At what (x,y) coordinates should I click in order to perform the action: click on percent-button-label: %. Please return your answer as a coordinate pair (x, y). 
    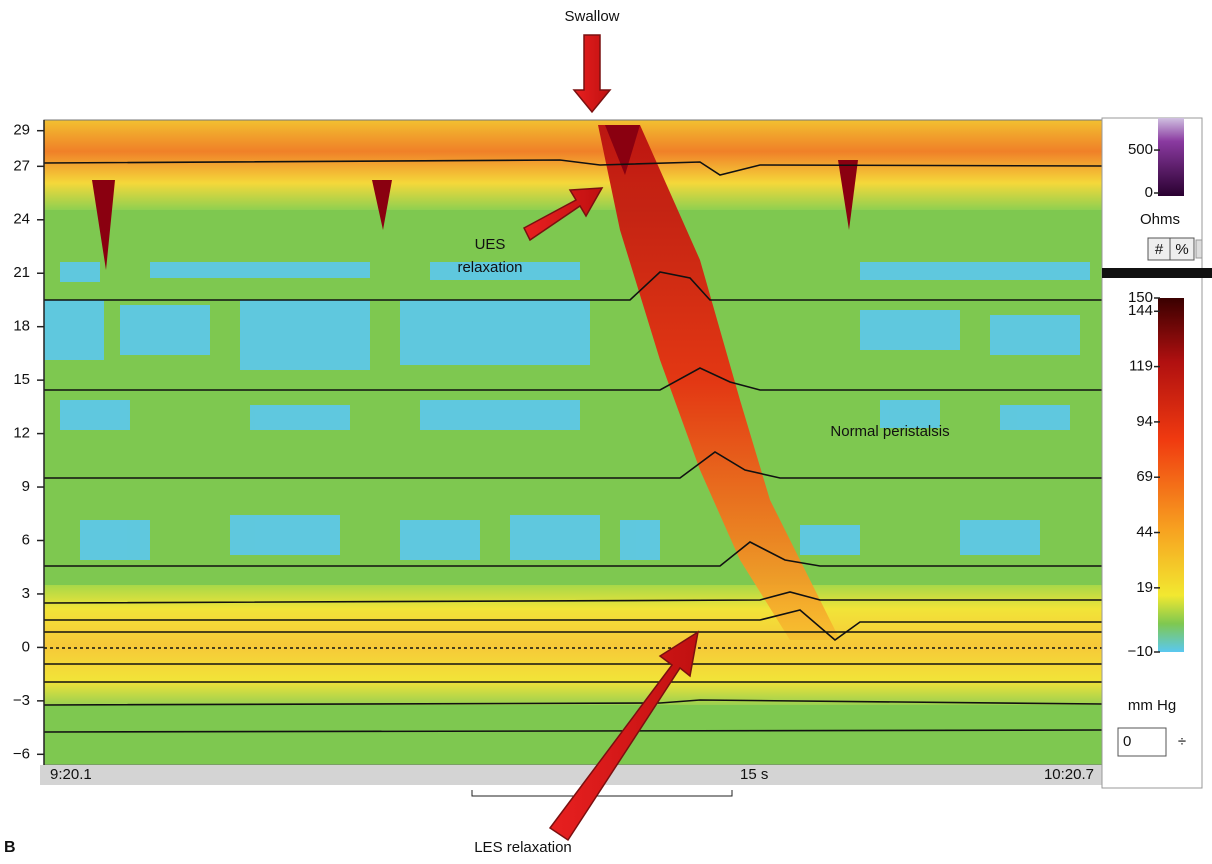
    Looking at the image, I should click on (1181, 249).